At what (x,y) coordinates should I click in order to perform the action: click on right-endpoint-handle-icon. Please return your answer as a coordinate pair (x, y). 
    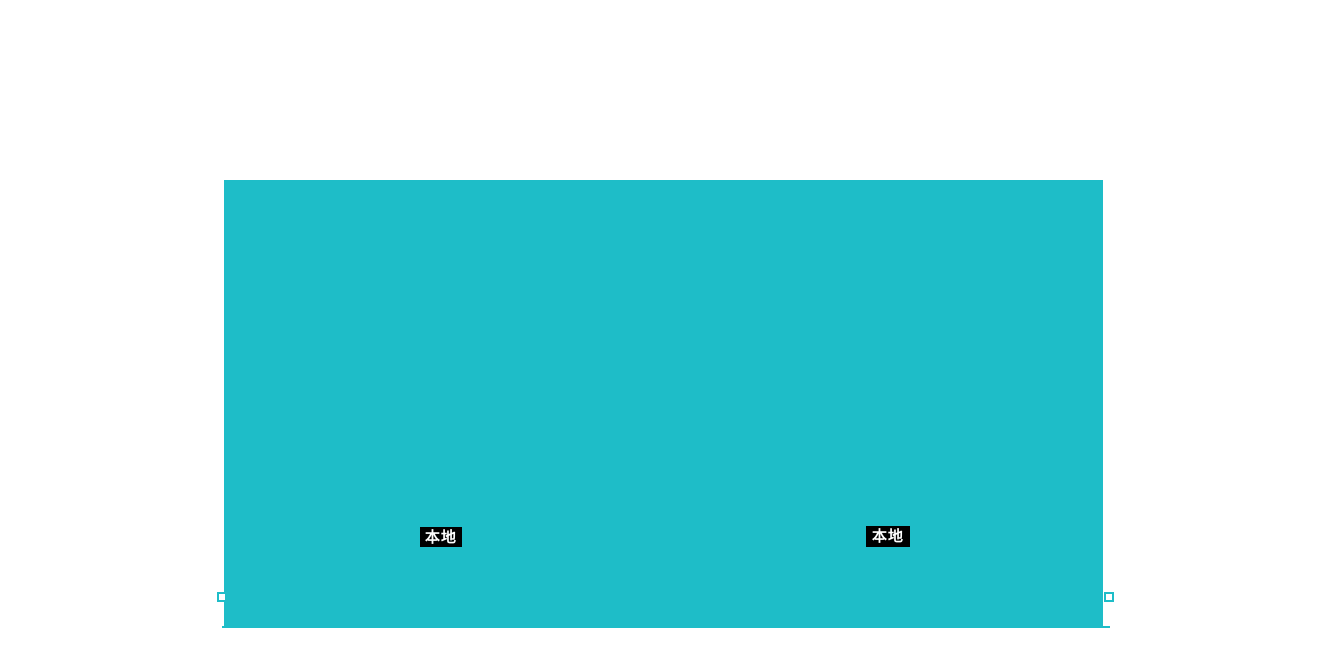
    Looking at the image, I should click on (1109, 597).